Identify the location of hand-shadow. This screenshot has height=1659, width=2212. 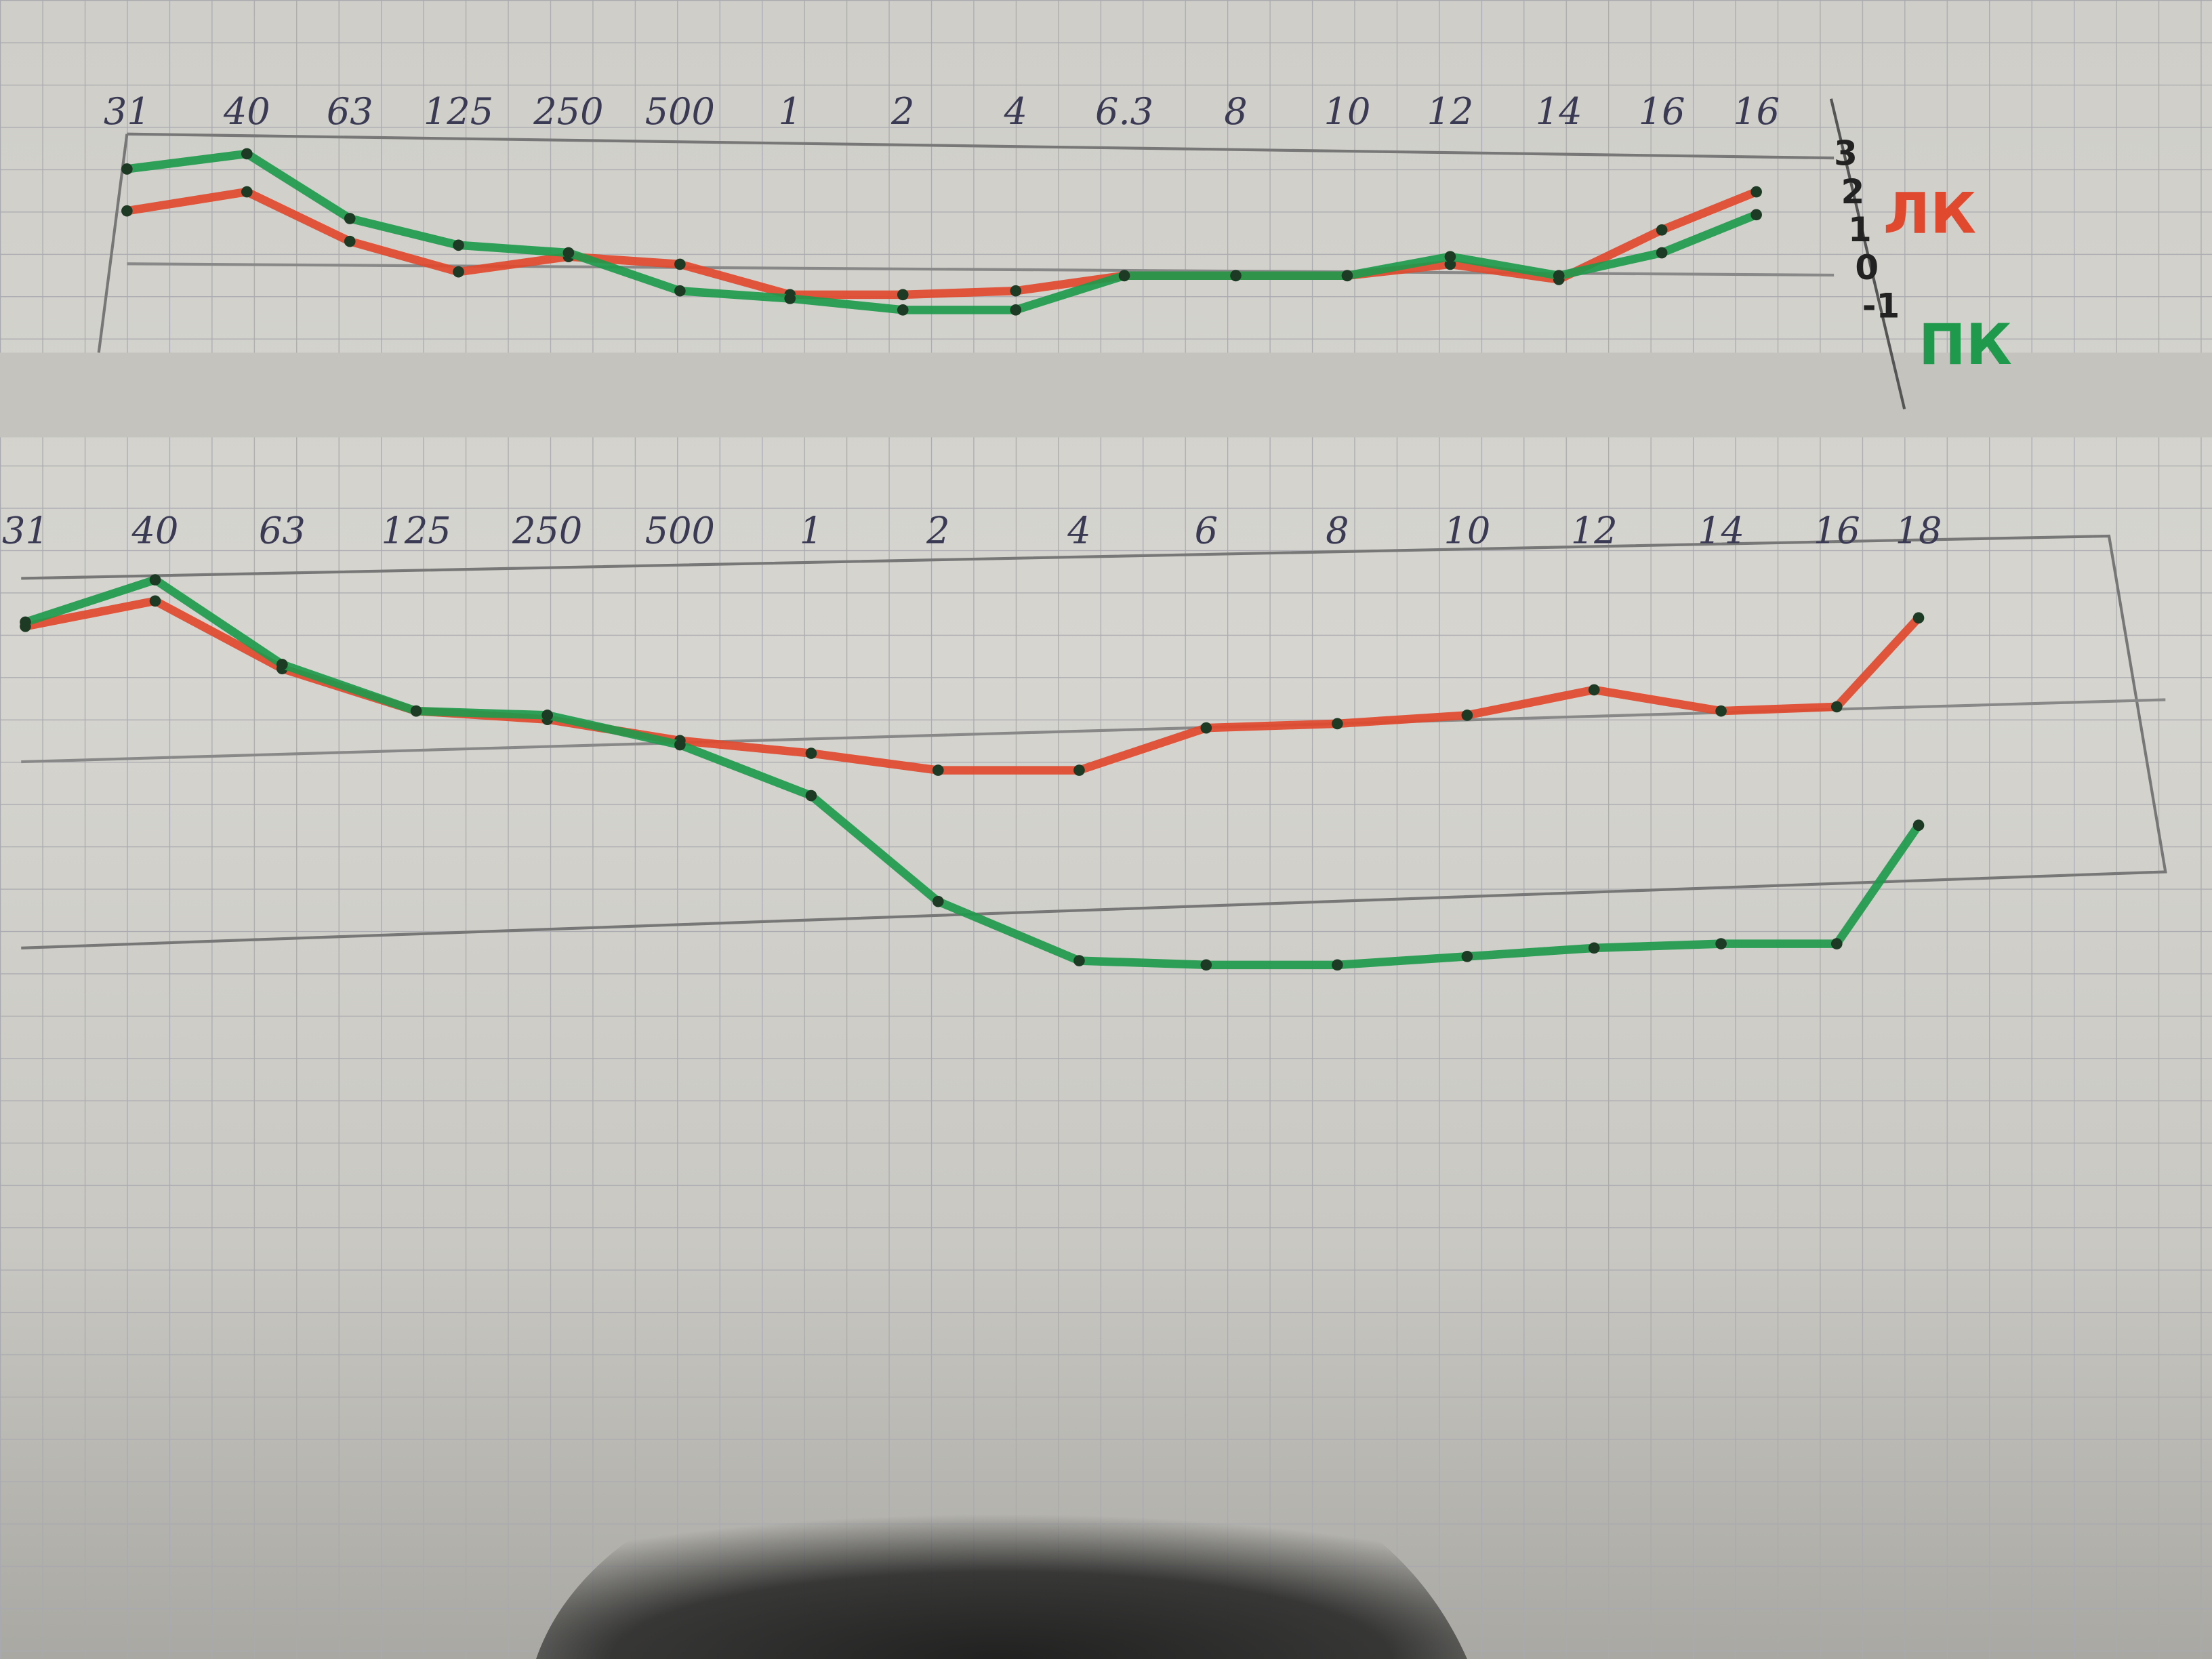
(1001, 1555).